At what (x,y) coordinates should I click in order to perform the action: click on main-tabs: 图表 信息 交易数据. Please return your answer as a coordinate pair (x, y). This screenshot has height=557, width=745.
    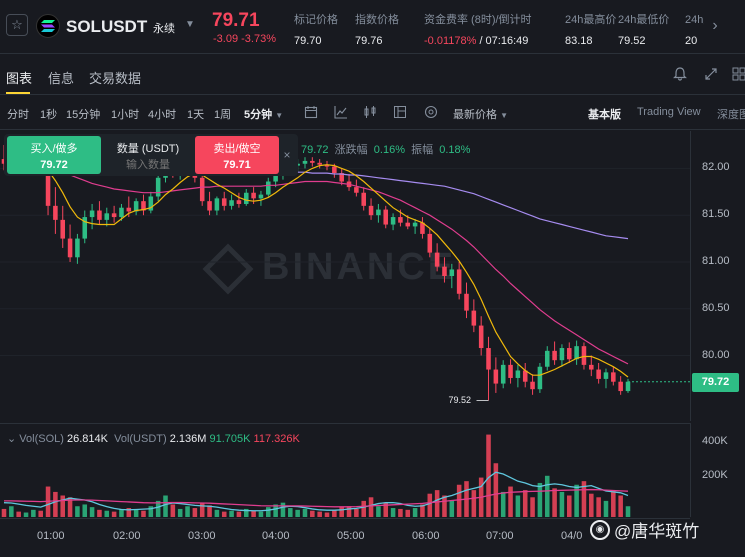
    Looking at the image, I should click on (372, 75).